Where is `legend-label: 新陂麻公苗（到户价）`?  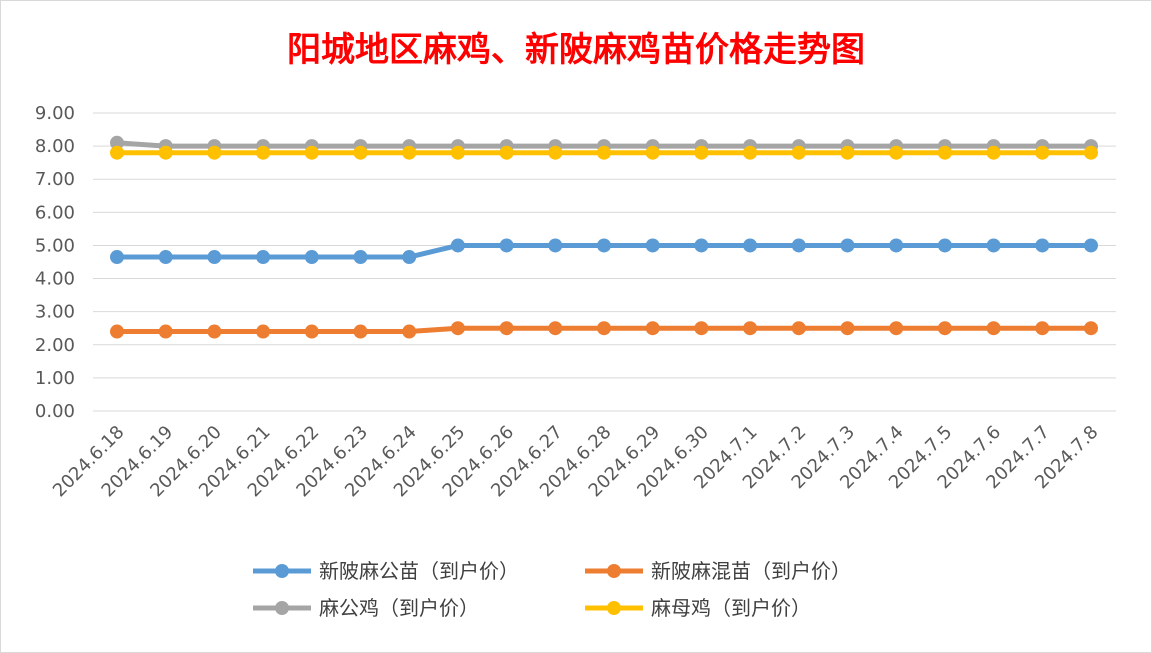 legend-label: 新陂麻公苗（到户价） is located at coordinates (419, 571).